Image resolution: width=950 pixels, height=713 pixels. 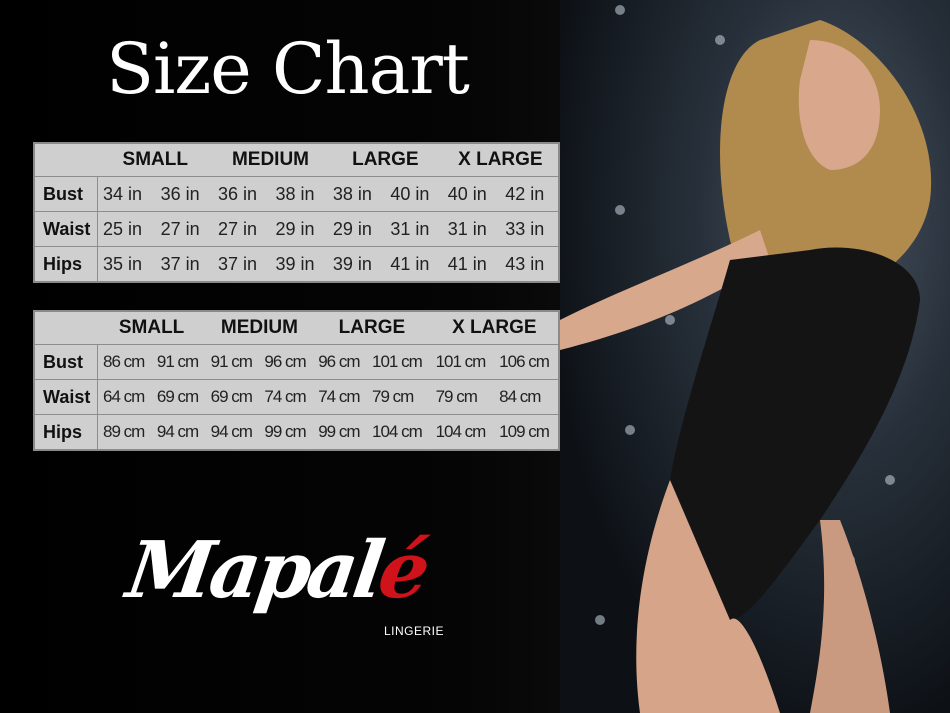 I want to click on table-cell: 43 in, so click(x=529, y=264).